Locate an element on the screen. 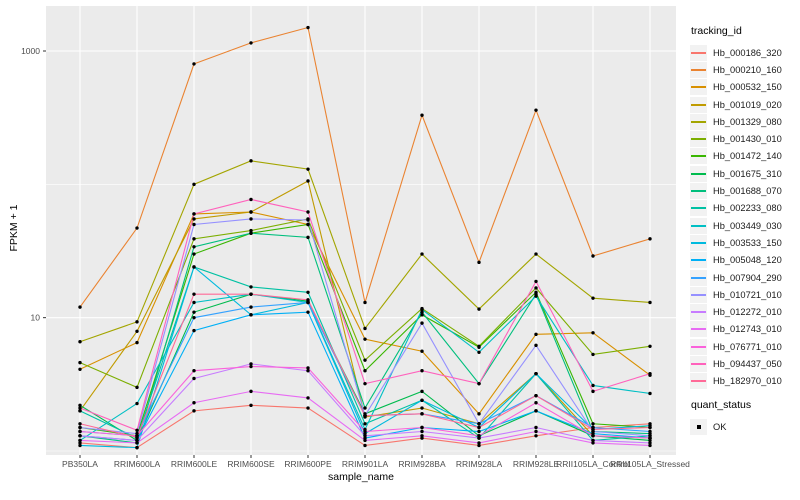 The height and width of the screenshot is (500, 800). legend-item: Hb_182970_010 is located at coordinates (744, 381).